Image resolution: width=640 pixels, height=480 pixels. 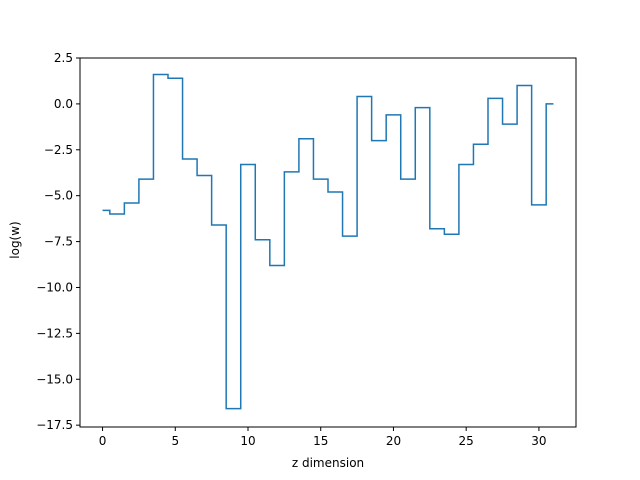 I want to click on y-tick-label: −12.5, so click(x=54, y=333).